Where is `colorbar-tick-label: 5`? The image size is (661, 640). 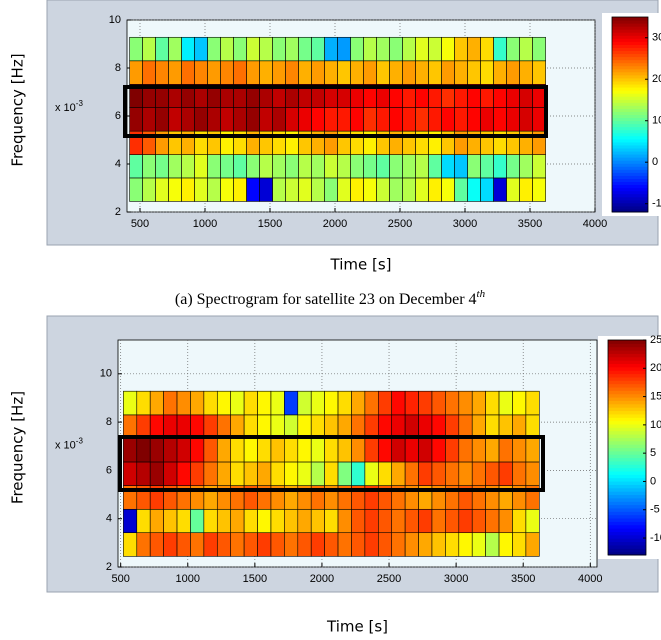 colorbar-tick-label: 5 is located at coordinates (653, 453).